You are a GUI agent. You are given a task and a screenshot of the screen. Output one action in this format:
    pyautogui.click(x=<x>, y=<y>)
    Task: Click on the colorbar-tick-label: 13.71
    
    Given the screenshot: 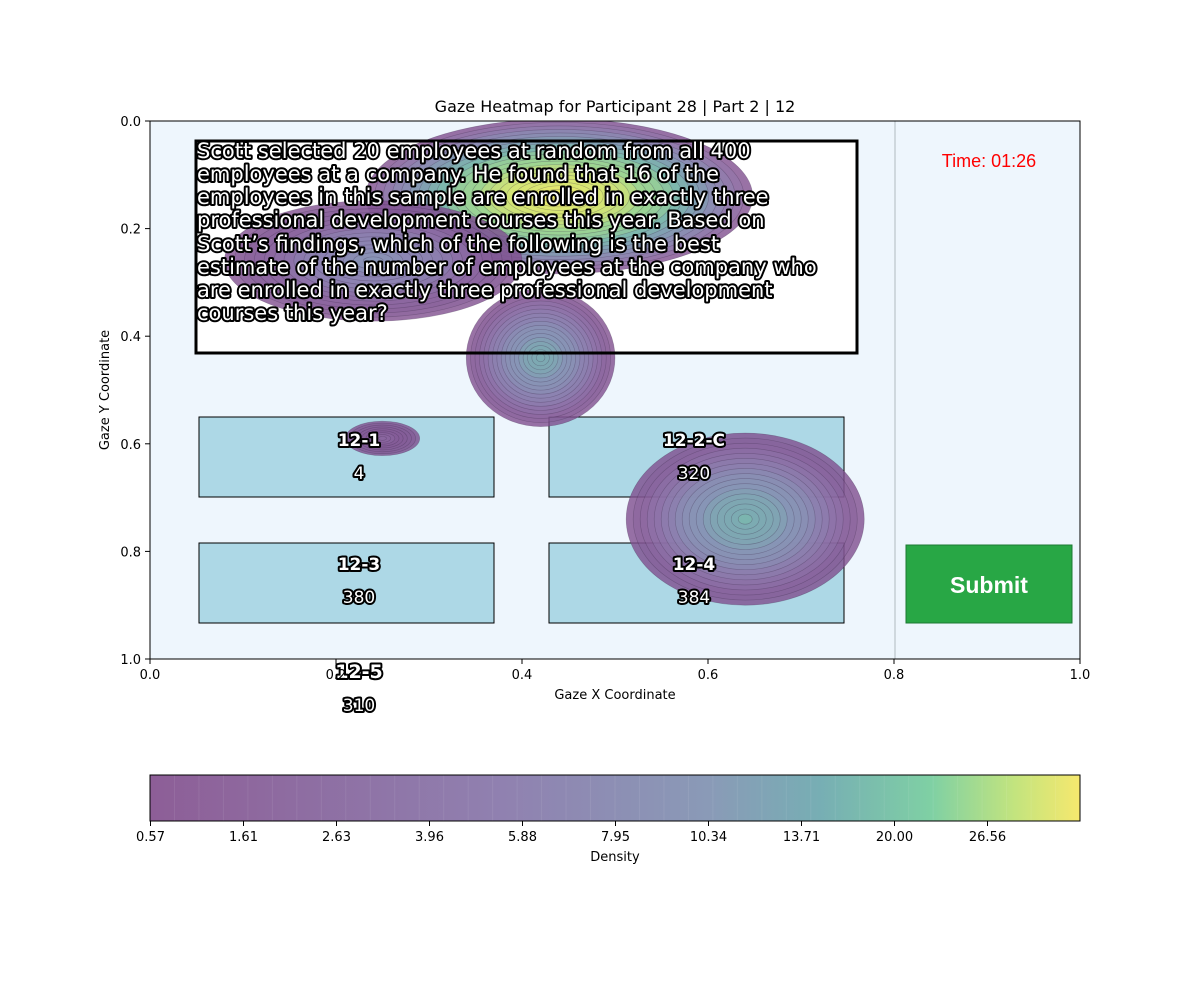 What is the action you would take?
    pyautogui.click(x=801, y=837)
    